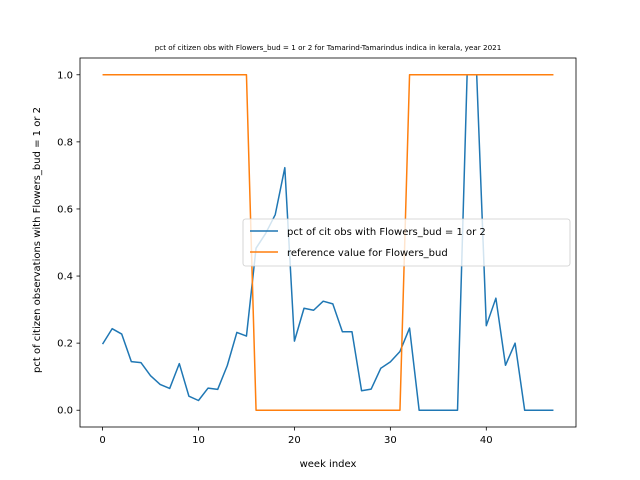 This screenshot has width=640, height=480. I want to click on y-tick-label: 0.8, so click(65, 142).